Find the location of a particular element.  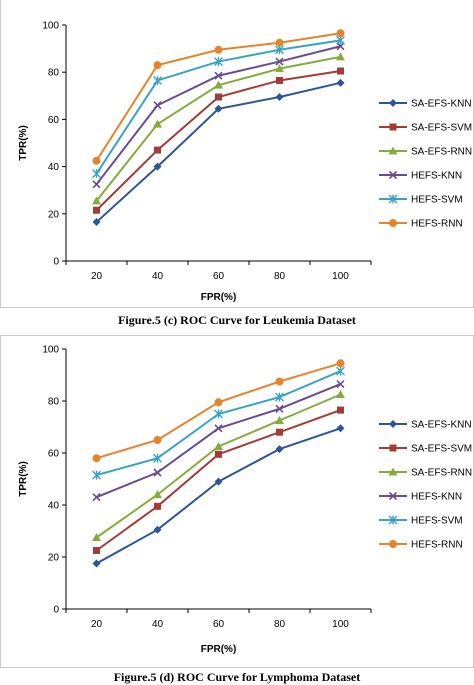

legend-entry-sa-efs-svm: SA-EFS-SVM is located at coordinates (425, 128).